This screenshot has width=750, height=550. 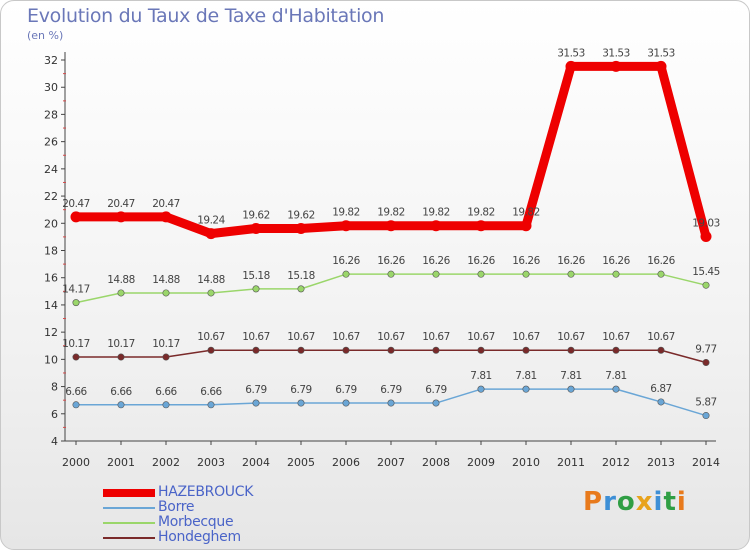 I want to click on y-tick-label: 30, so click(x=51, y=87).